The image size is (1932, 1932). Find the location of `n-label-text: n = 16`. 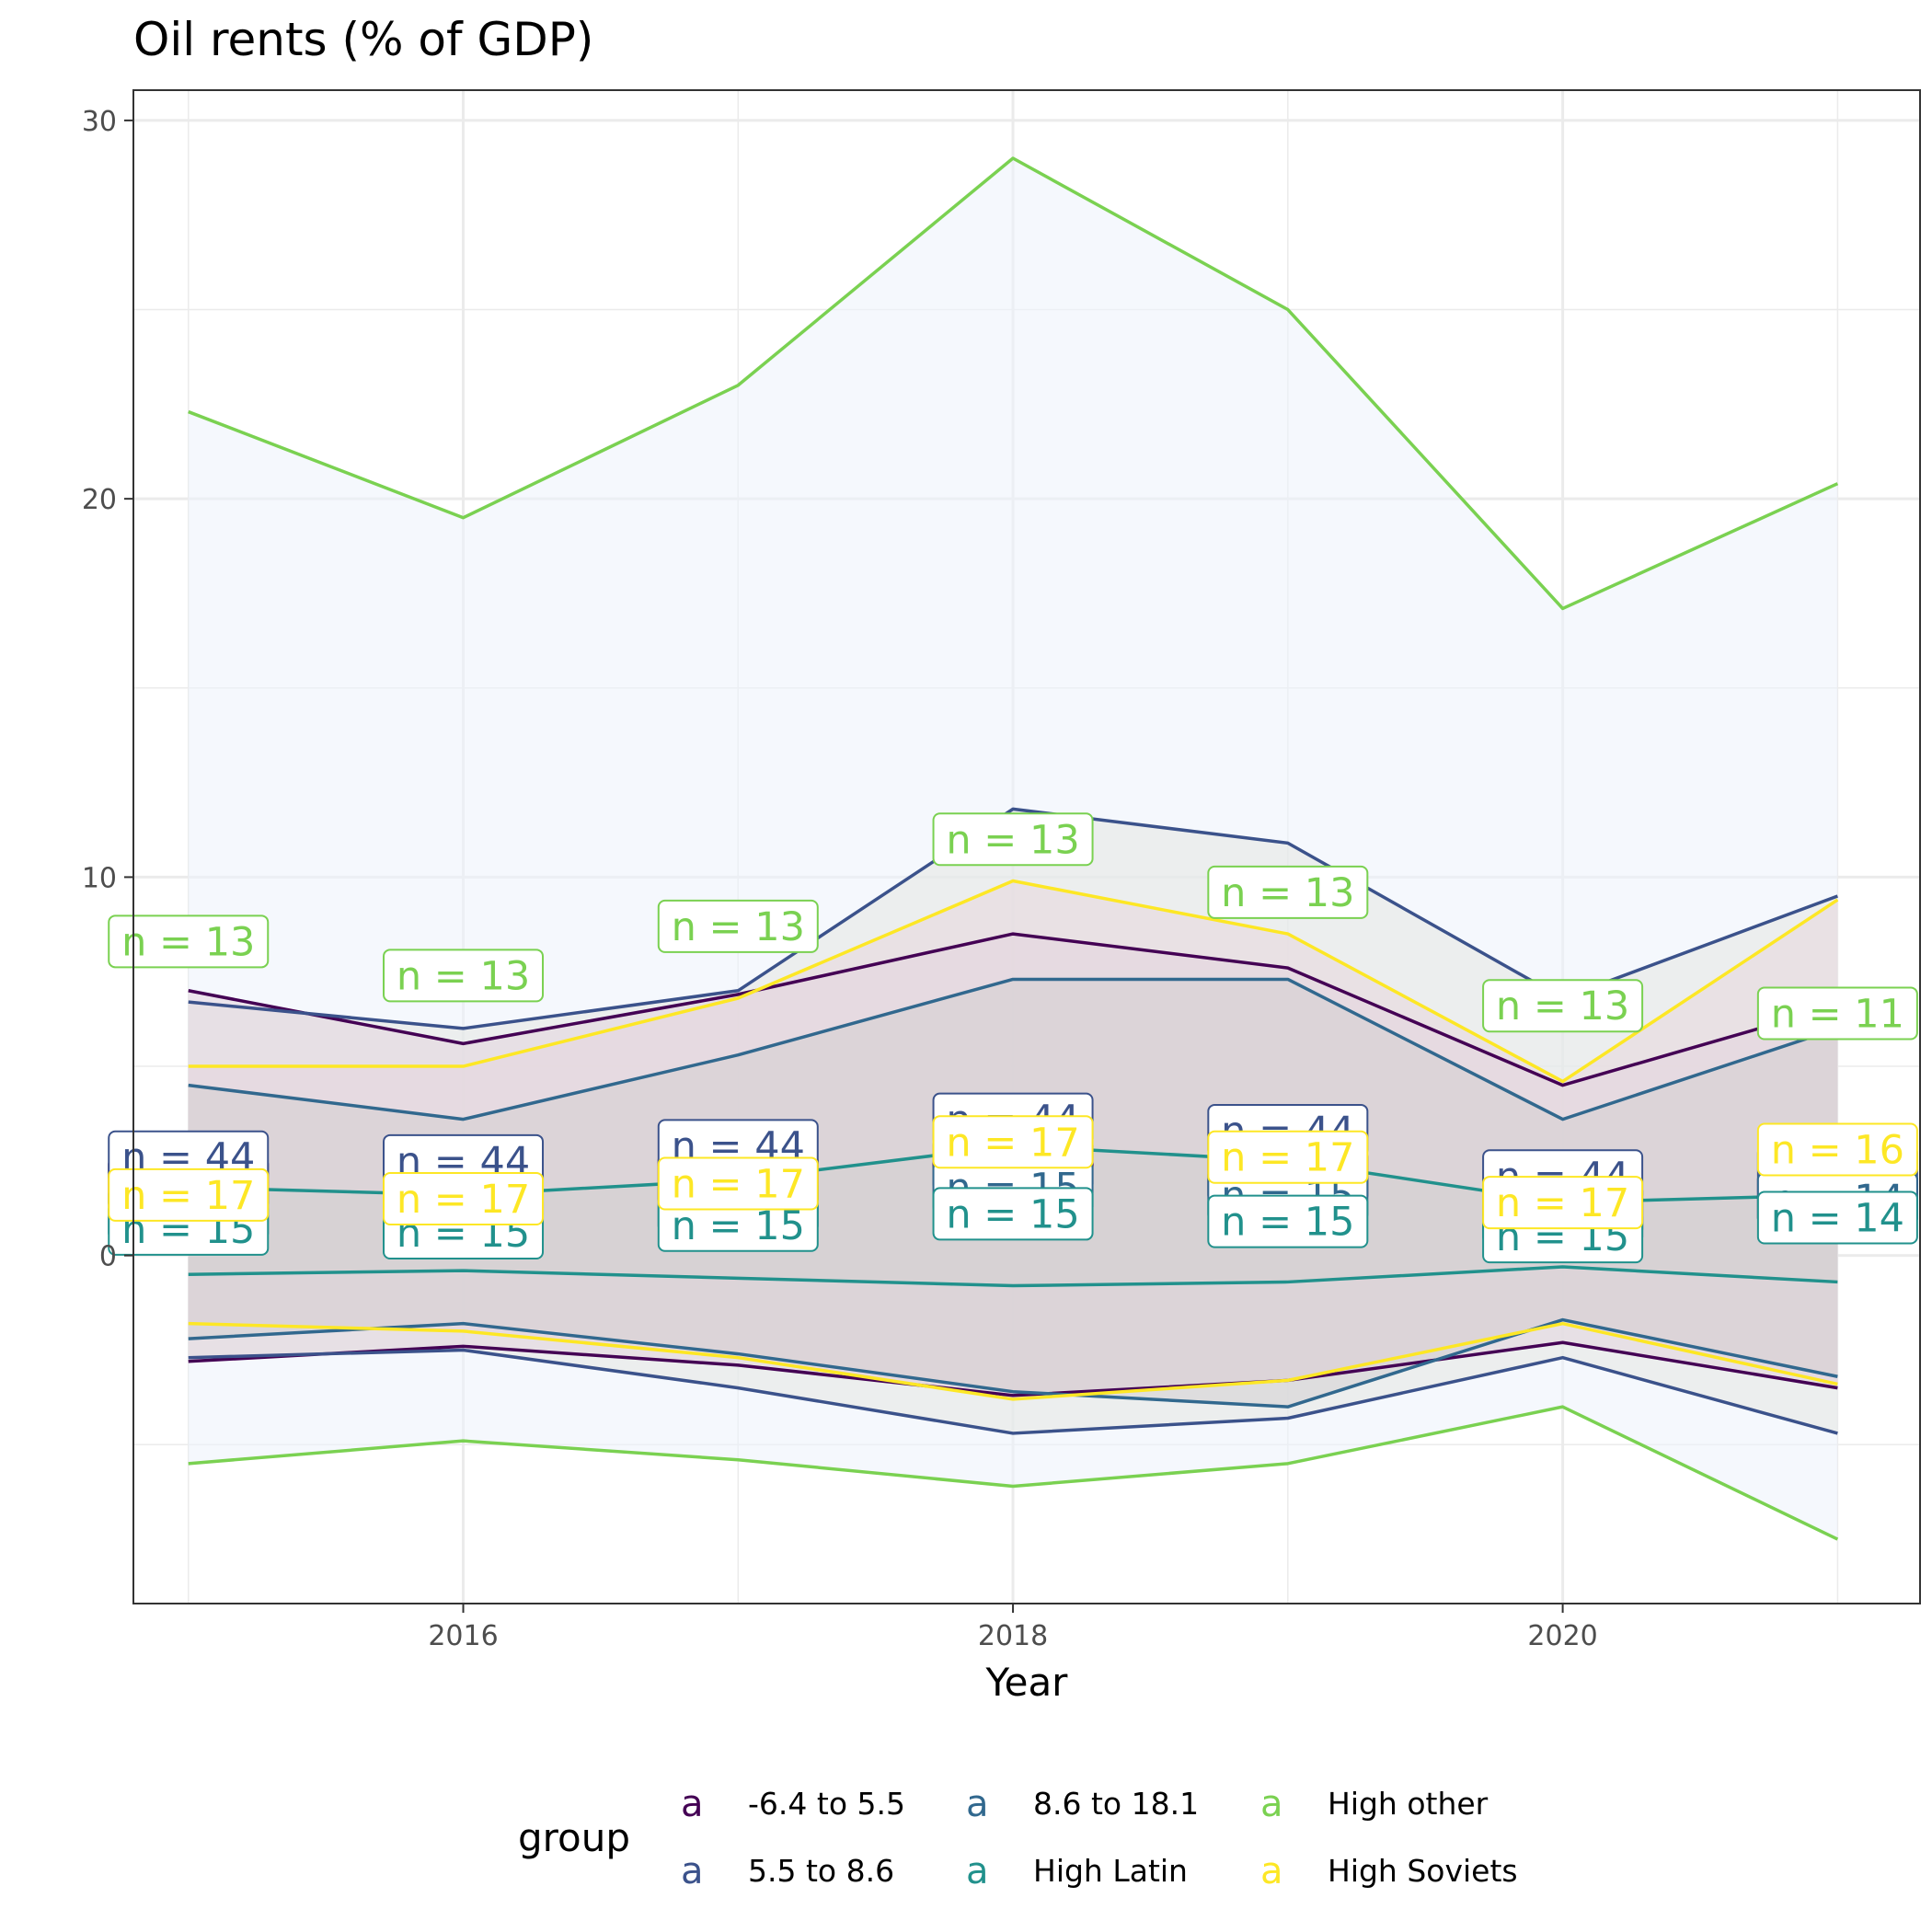

n-label-text: n = 16 is located at coordinates (1837, 1151).